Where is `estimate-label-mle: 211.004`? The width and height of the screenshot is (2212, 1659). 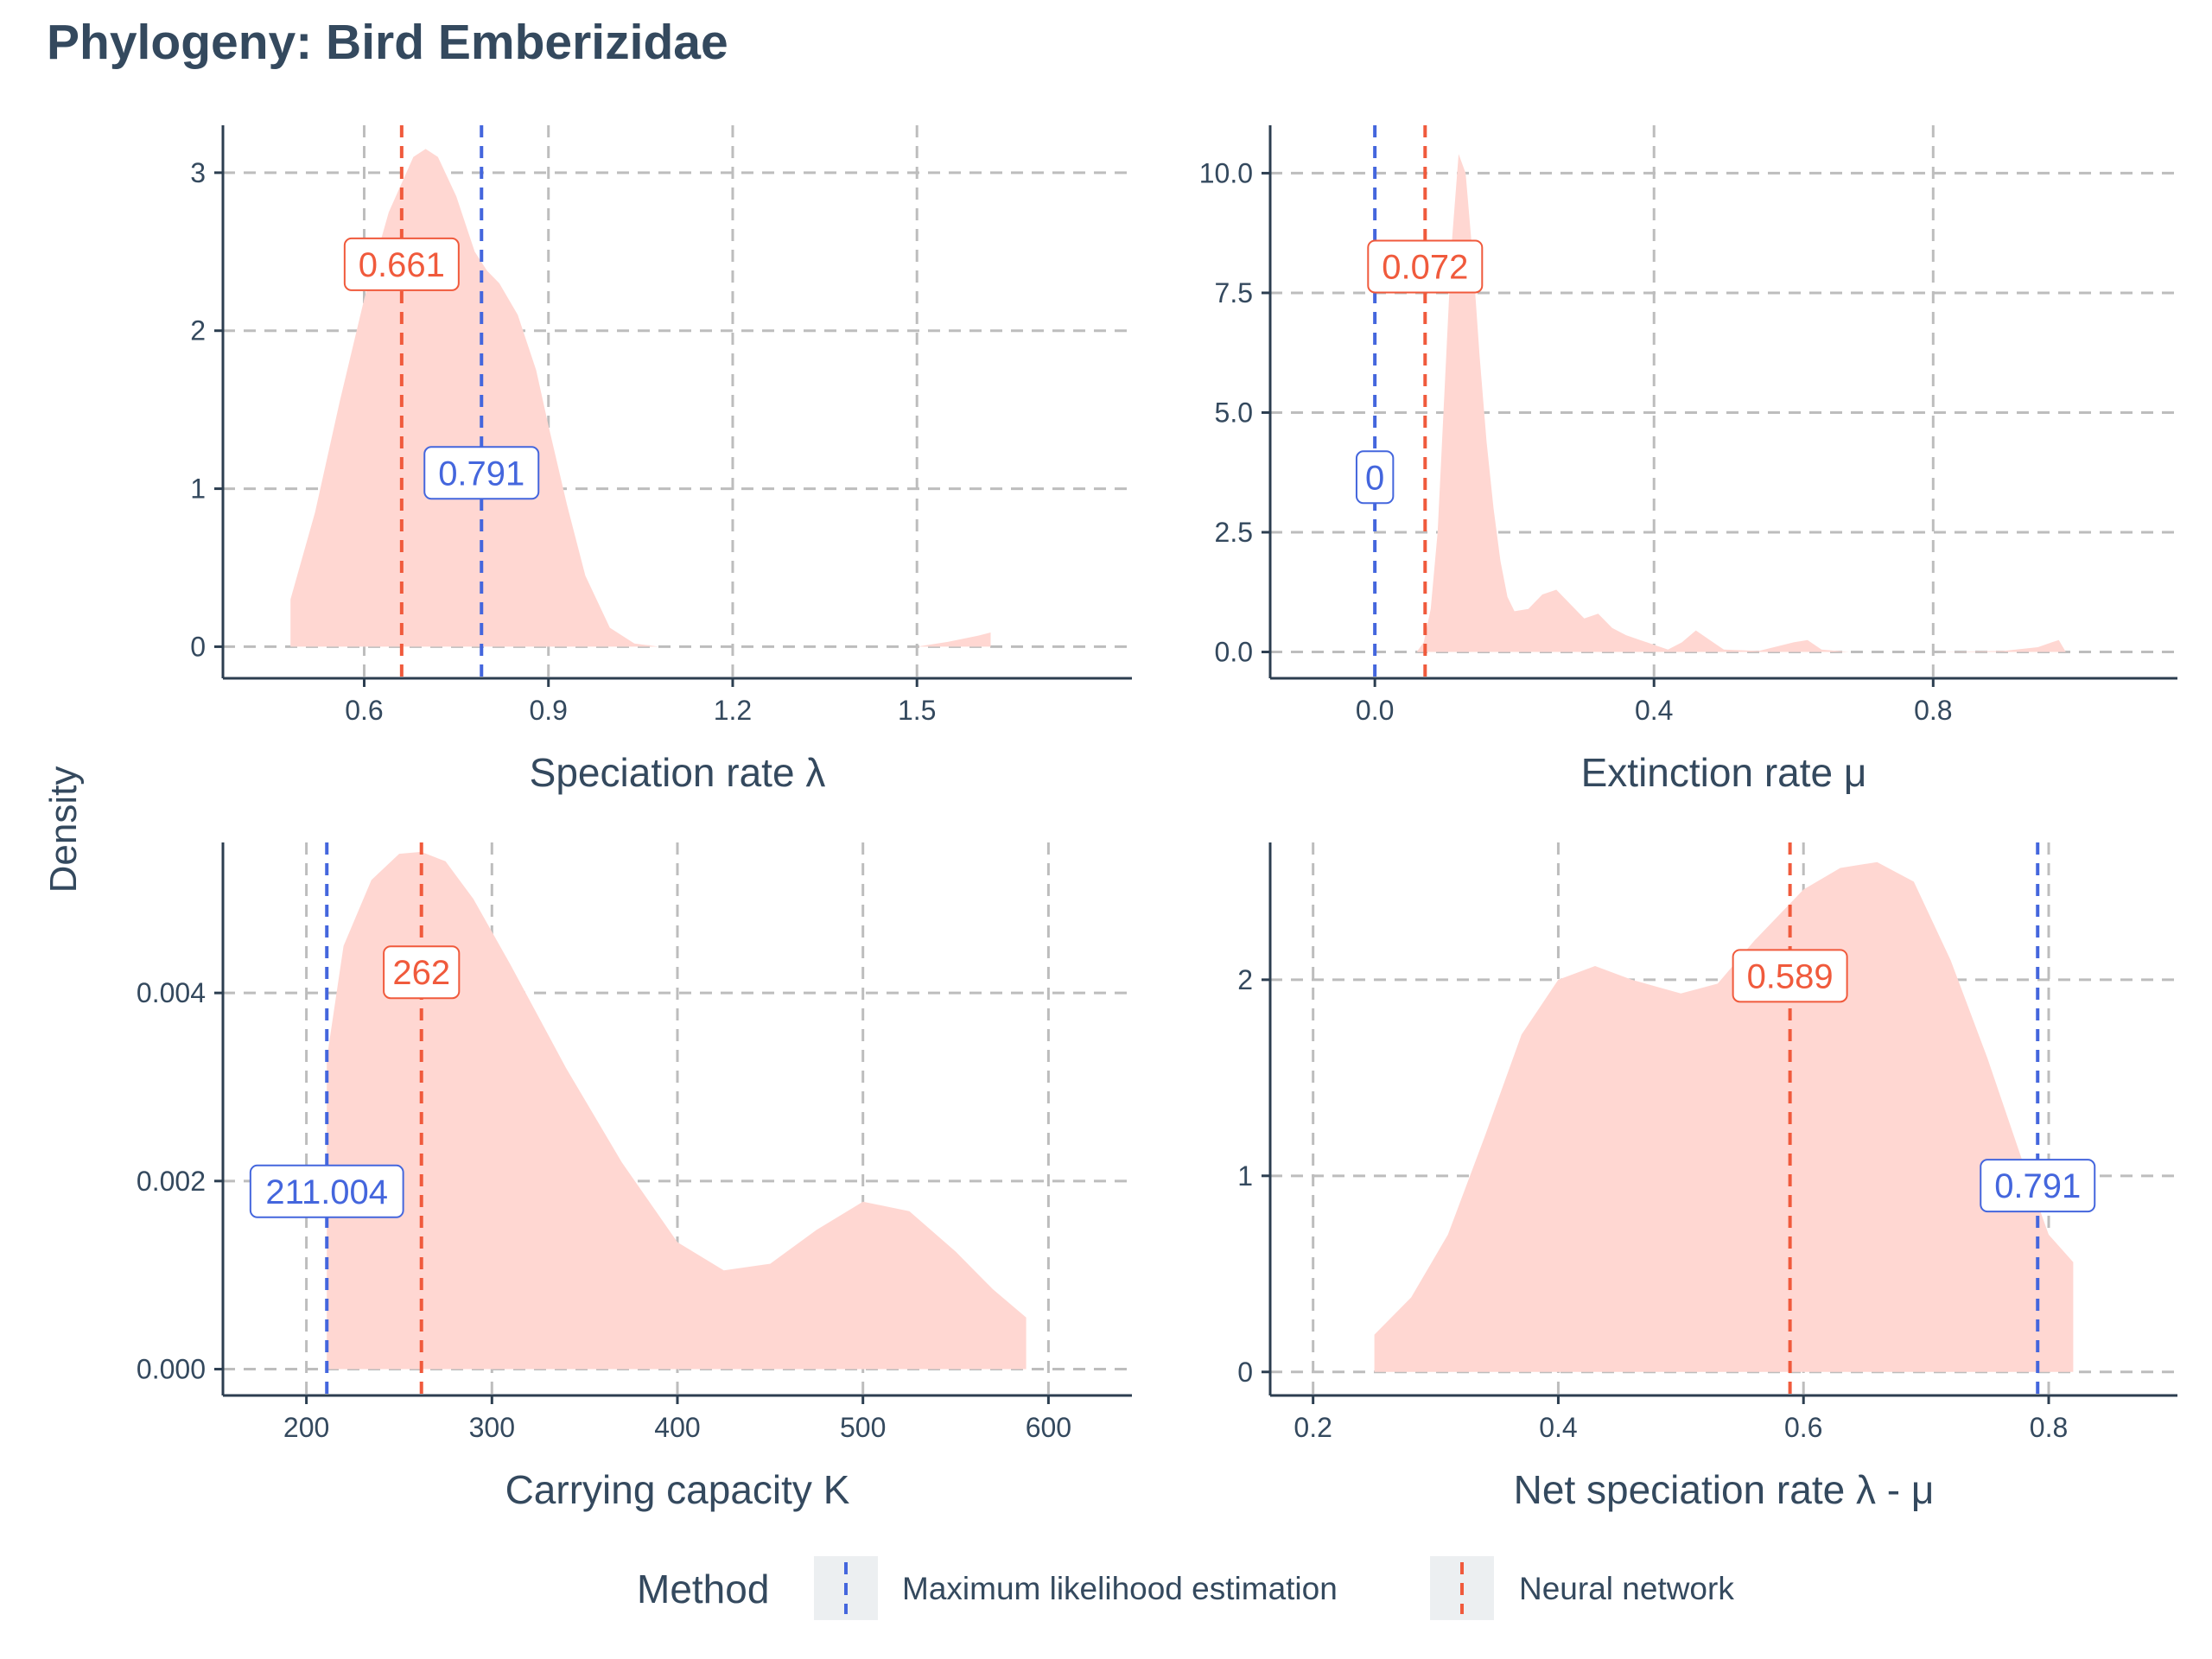
estimate-label-mle: 211.004 is located at coordinates (326, 1192).